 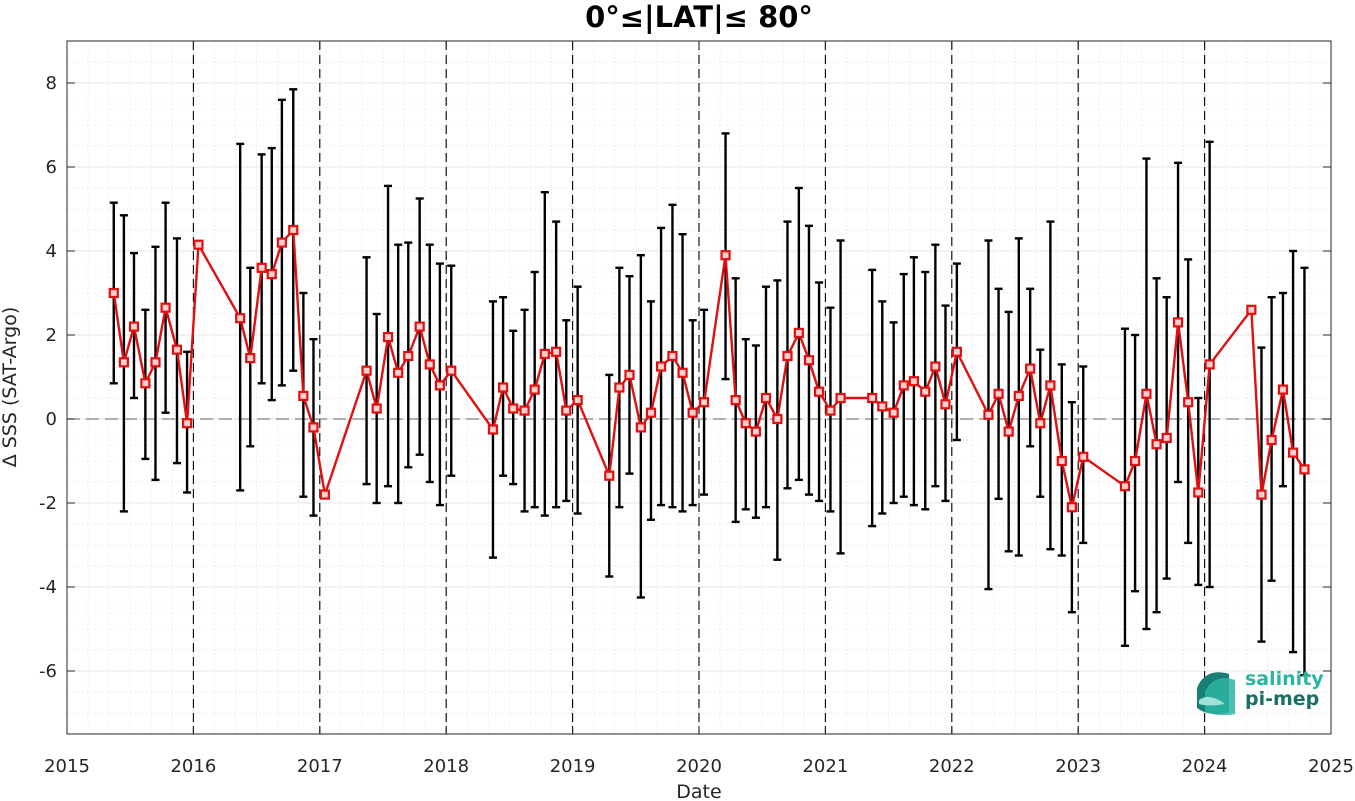 I want to click on x-tick-label: 2019, so click(x=573, y=766).